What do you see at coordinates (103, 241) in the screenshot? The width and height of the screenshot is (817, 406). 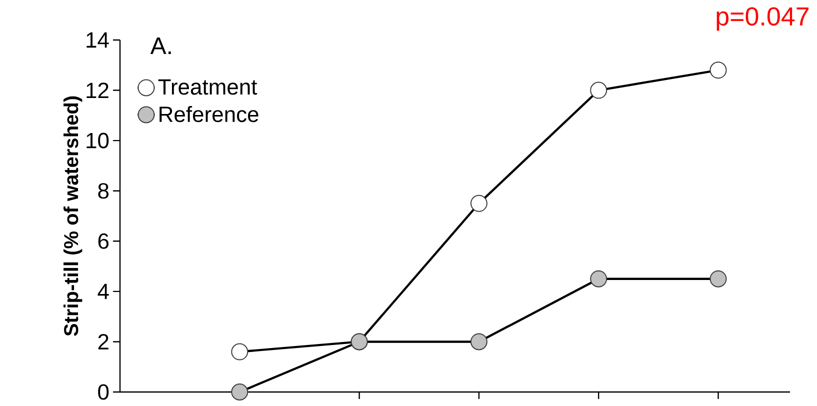 I see `y-tick-label: 6` at bounding box center [103, 241].